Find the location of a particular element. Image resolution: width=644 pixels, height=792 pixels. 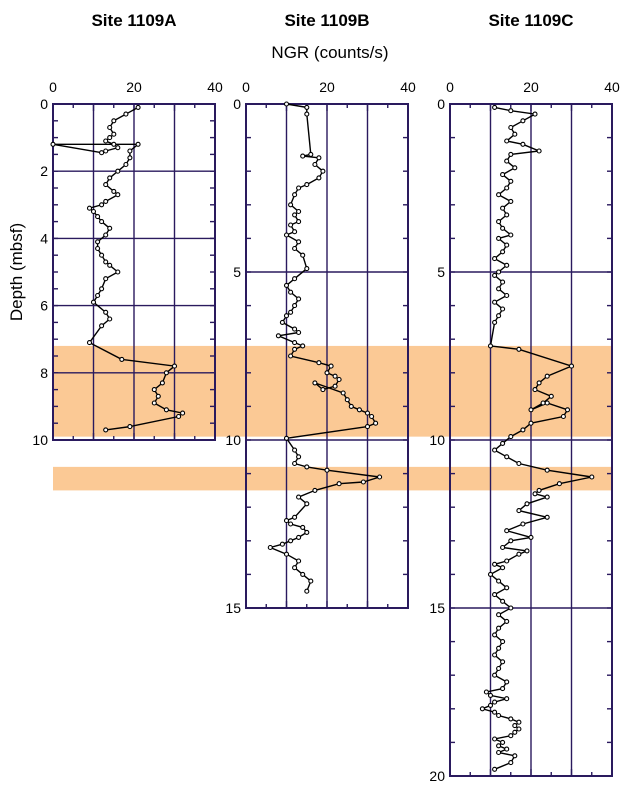

y-tick-label: 6 is located at coordinates (44, 306).